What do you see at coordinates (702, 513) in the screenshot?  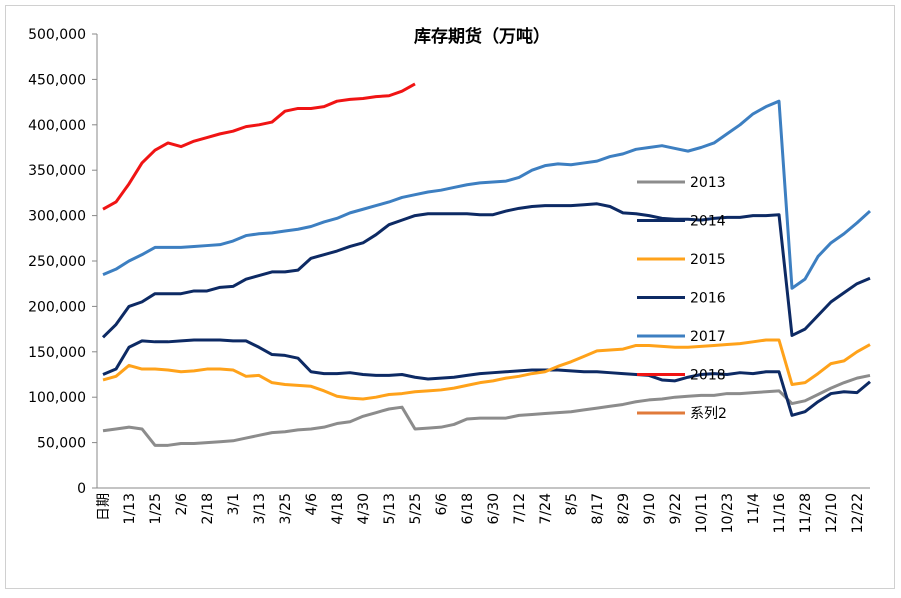 I see `x-tick-label: 10/11` at bounding box center [702, 513].